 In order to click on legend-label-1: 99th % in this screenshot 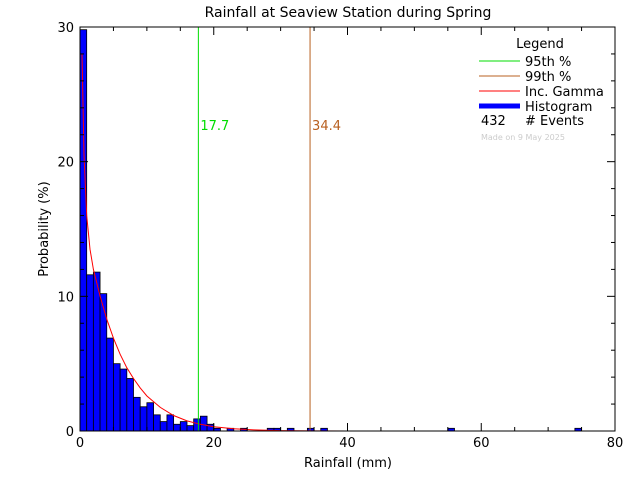, I will do `click(548, 77)`.